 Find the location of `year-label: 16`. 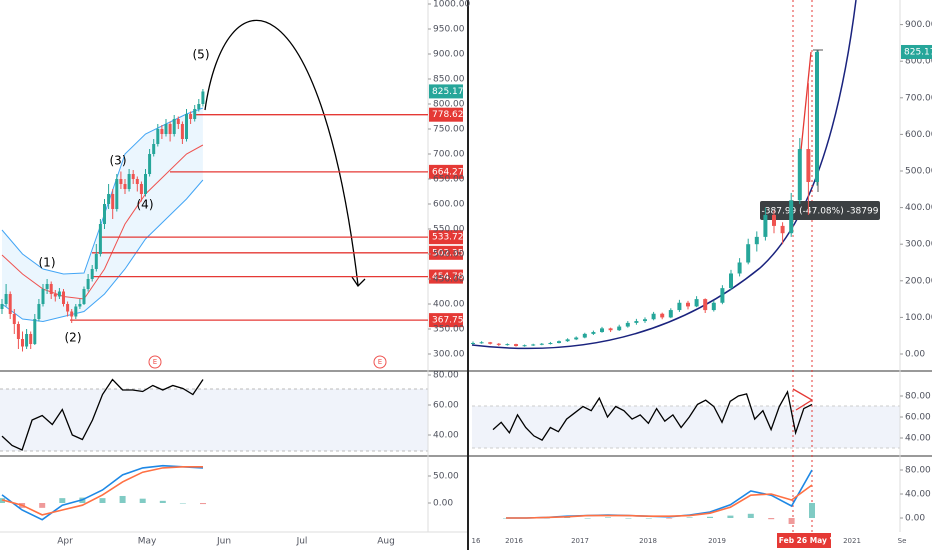

year-label: 16 is located at coordinates (476, 541).